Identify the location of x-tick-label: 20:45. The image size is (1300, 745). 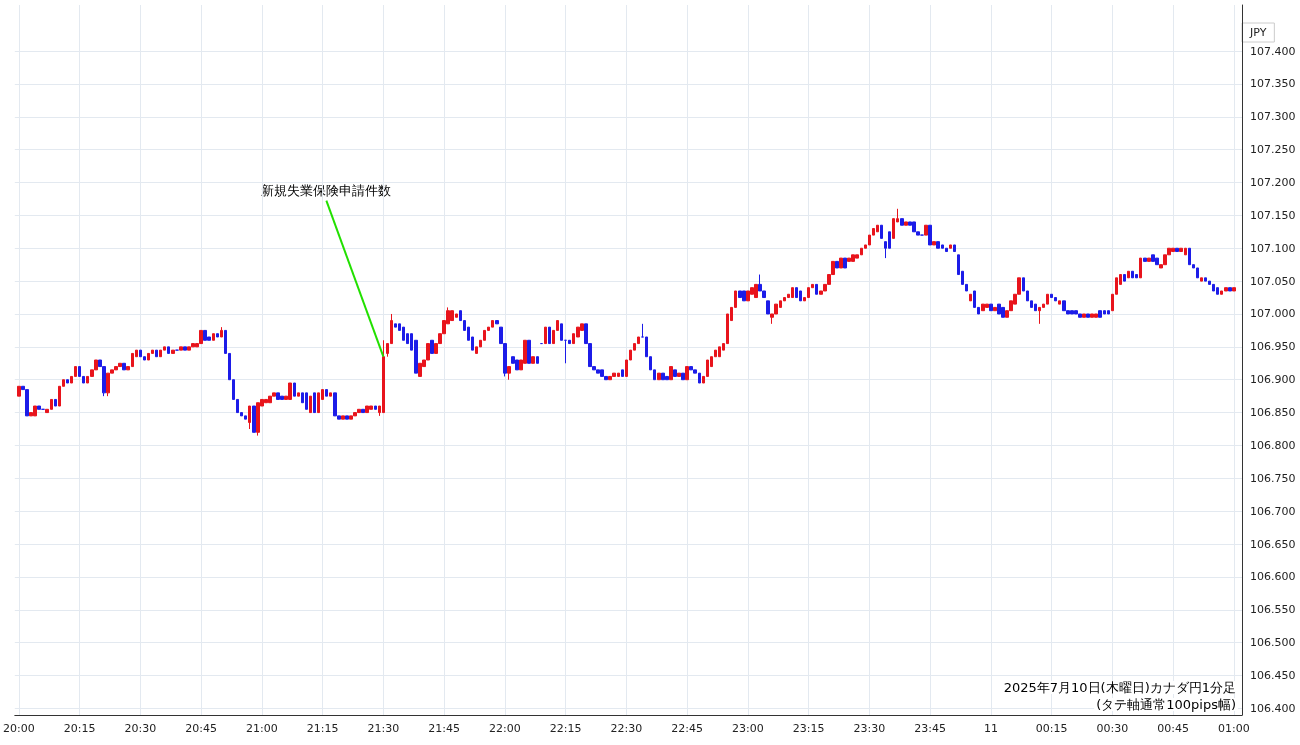
(201, 728).